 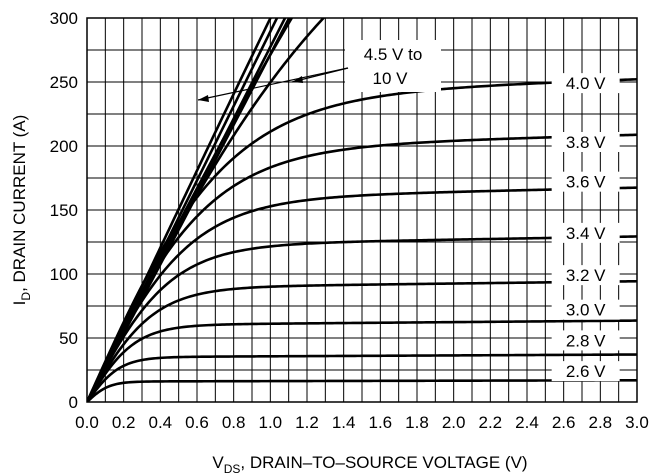 I want to click on x-tick-label: 3.0, so click(x=637, y=422).